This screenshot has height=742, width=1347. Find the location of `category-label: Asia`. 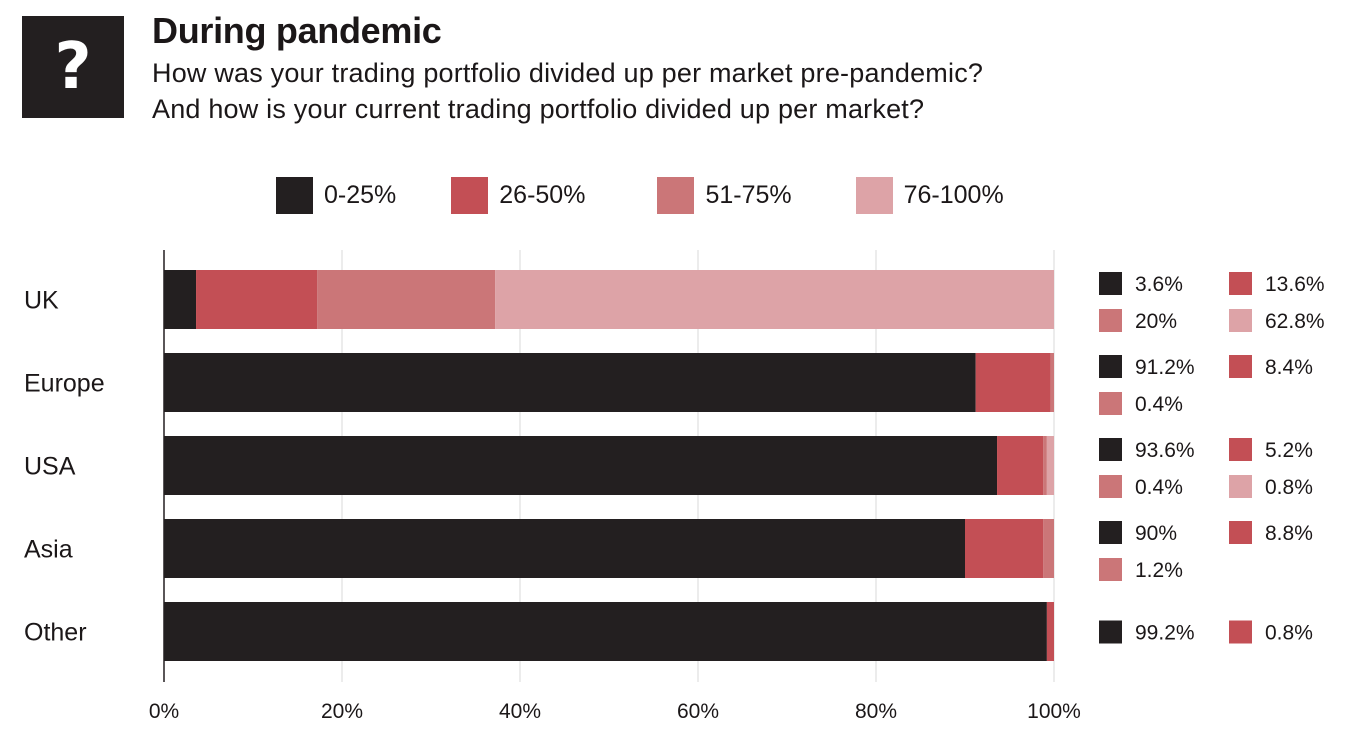

category-label: Asia is located at coordinates (48, 550).